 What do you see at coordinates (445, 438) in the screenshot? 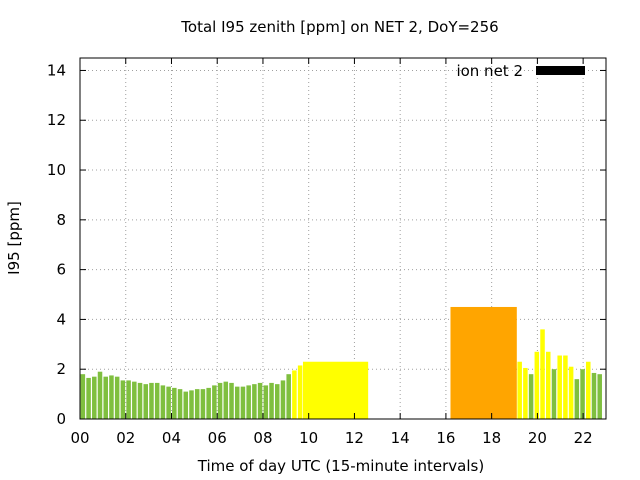
I see `x-tick-label-16: 16` at bounding box center [445, 438].